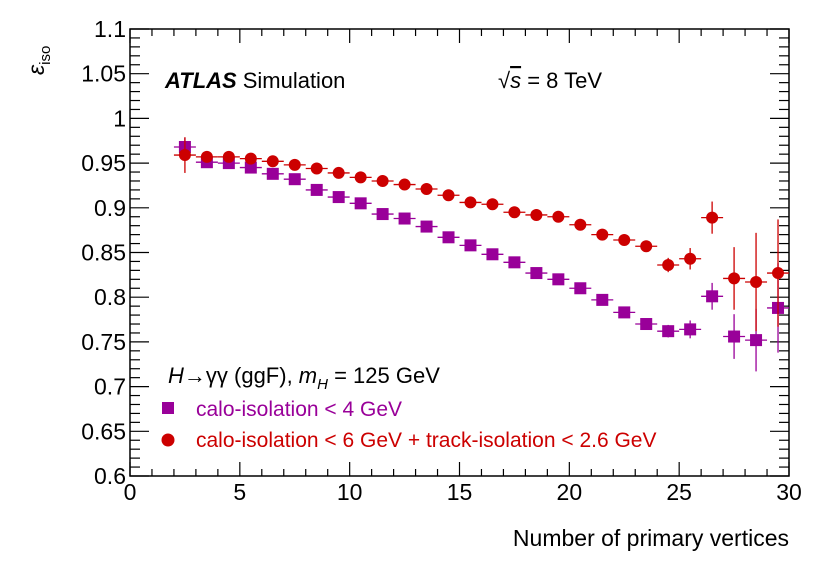 Image resolution: width=830 pixels, height=565 pixels. Describe the element at coordinates (168, 440) in the screenshot. I see `legend-marker-track` at that location.